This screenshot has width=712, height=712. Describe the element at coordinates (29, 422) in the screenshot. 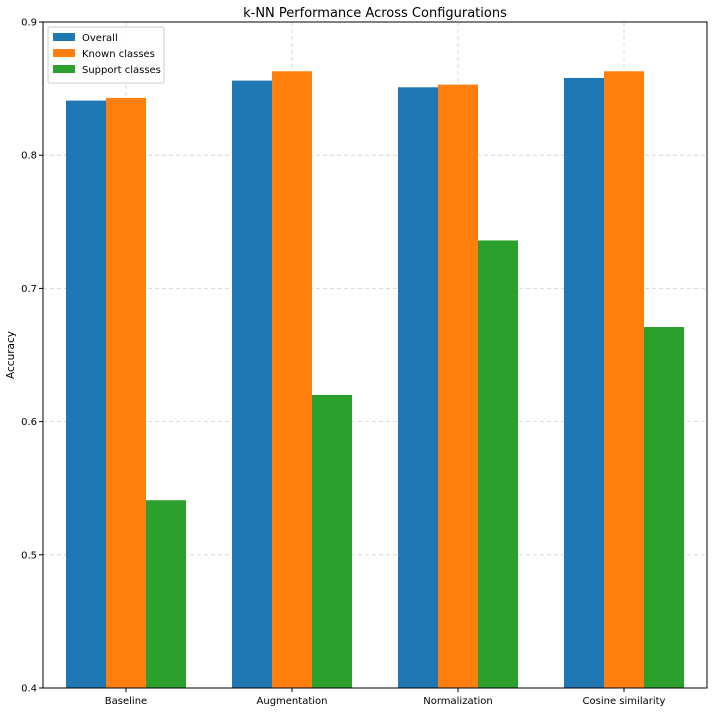

I see `y-tick-label: 0.6` at that location.